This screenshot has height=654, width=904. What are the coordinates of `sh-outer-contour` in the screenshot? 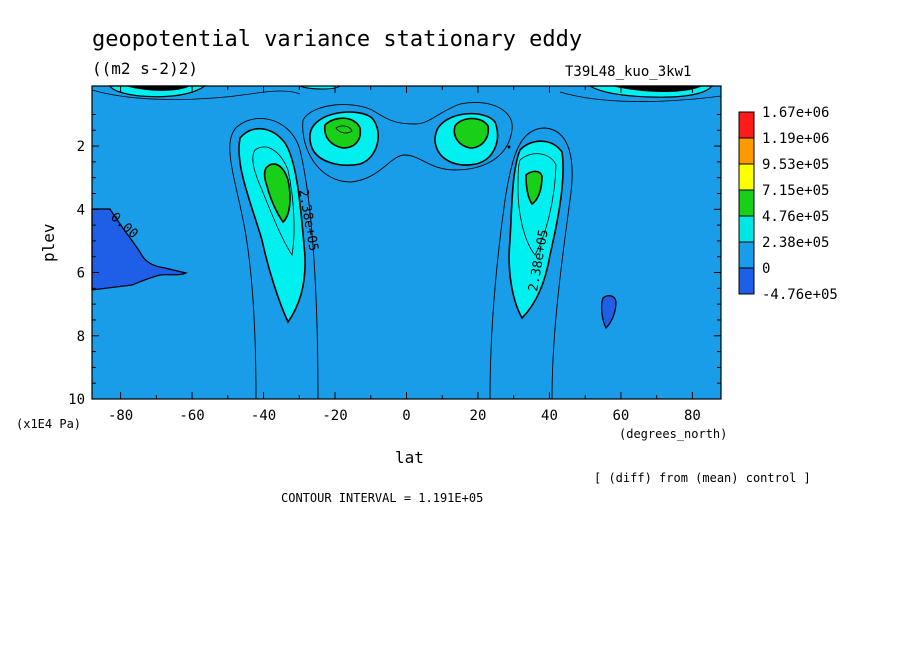 It's located at (274, 259).